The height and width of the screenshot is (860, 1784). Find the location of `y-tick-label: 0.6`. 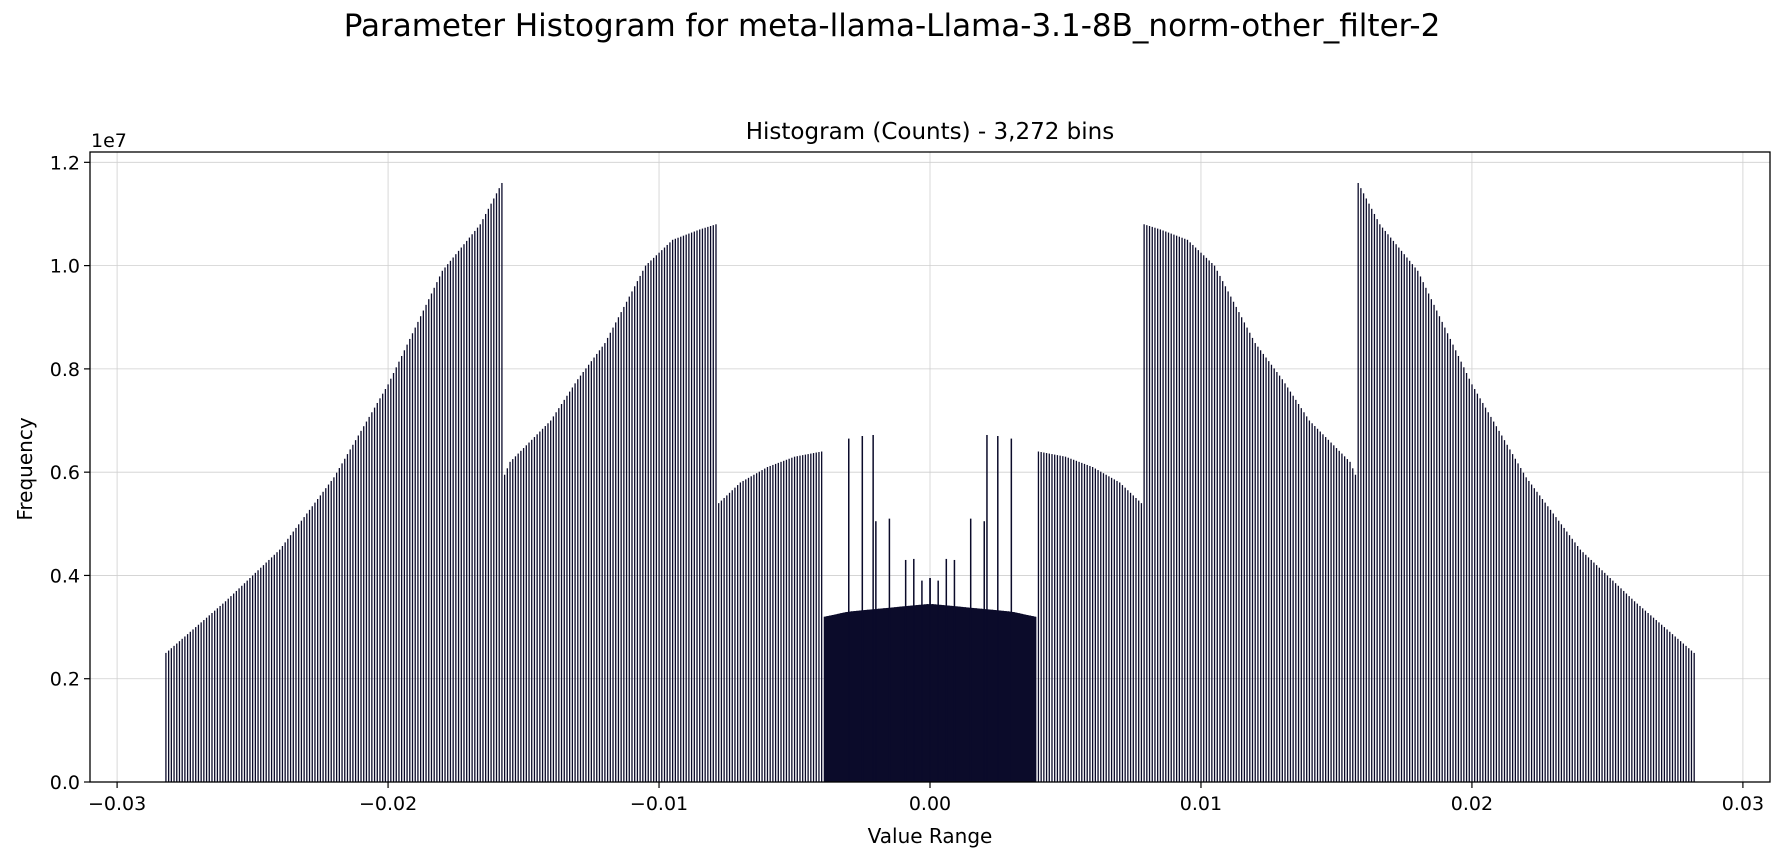

y-tick-label: 0.6 is located at coordinates (65, 473).